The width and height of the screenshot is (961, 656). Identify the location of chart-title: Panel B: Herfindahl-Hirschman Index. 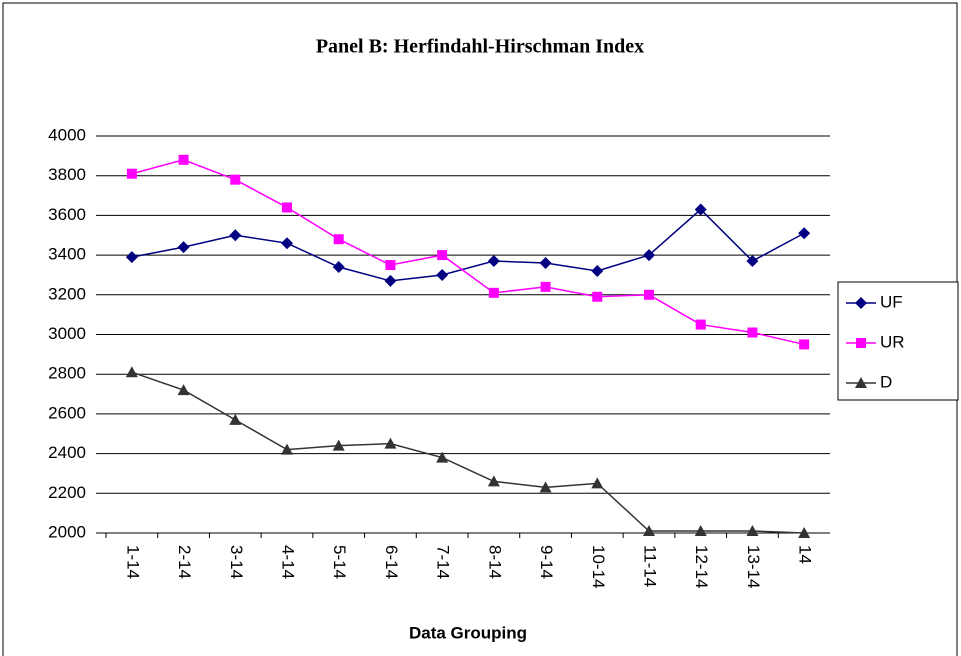
(480, 47).